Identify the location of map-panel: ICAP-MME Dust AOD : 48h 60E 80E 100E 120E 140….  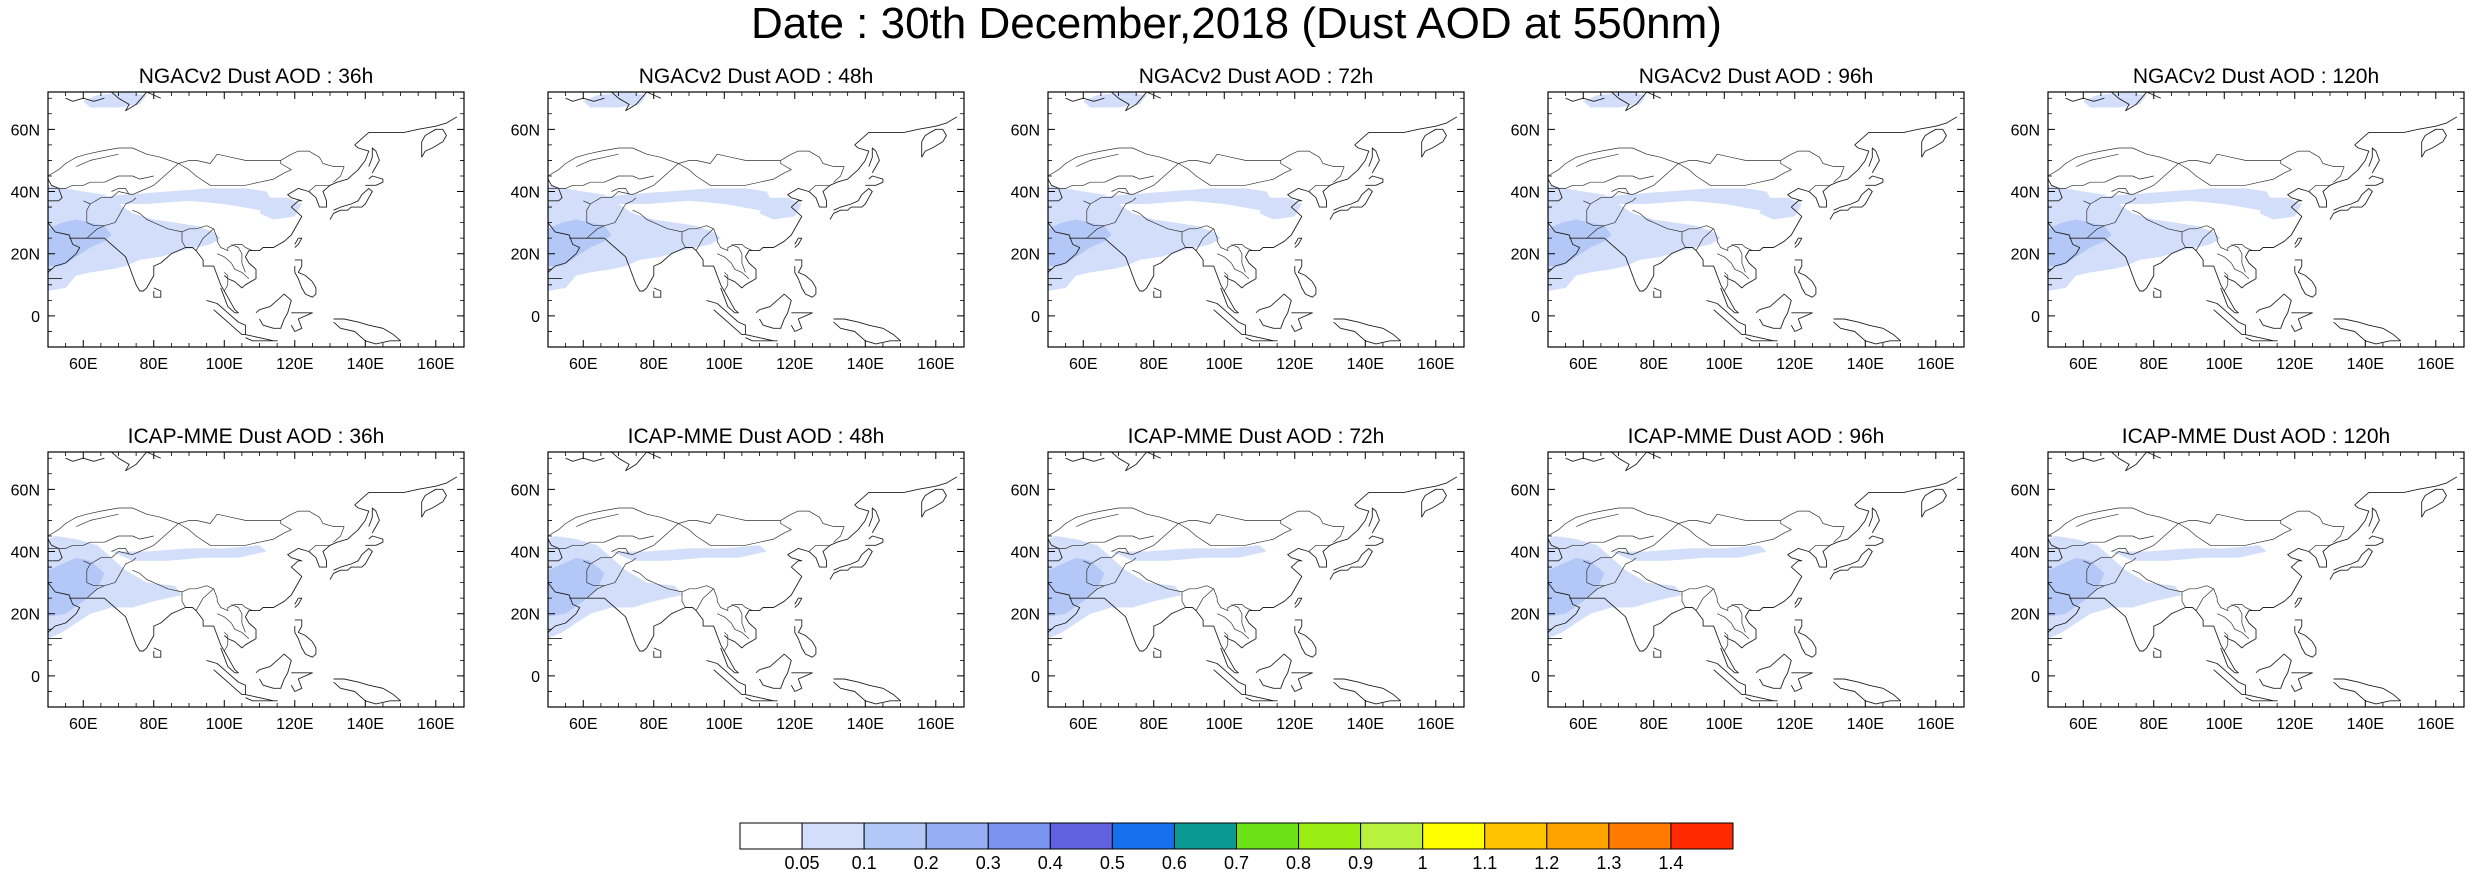
(732, 591).